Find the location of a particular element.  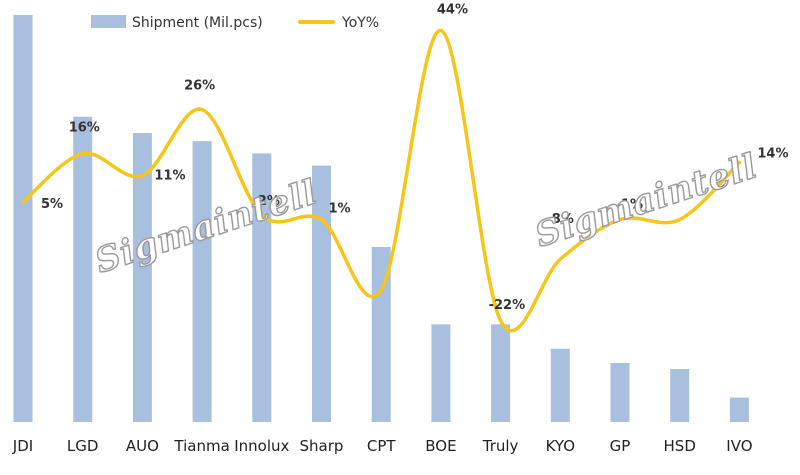

legend: Shipment (Mil.pcs) YoY% is located at coordinates (235, 23).